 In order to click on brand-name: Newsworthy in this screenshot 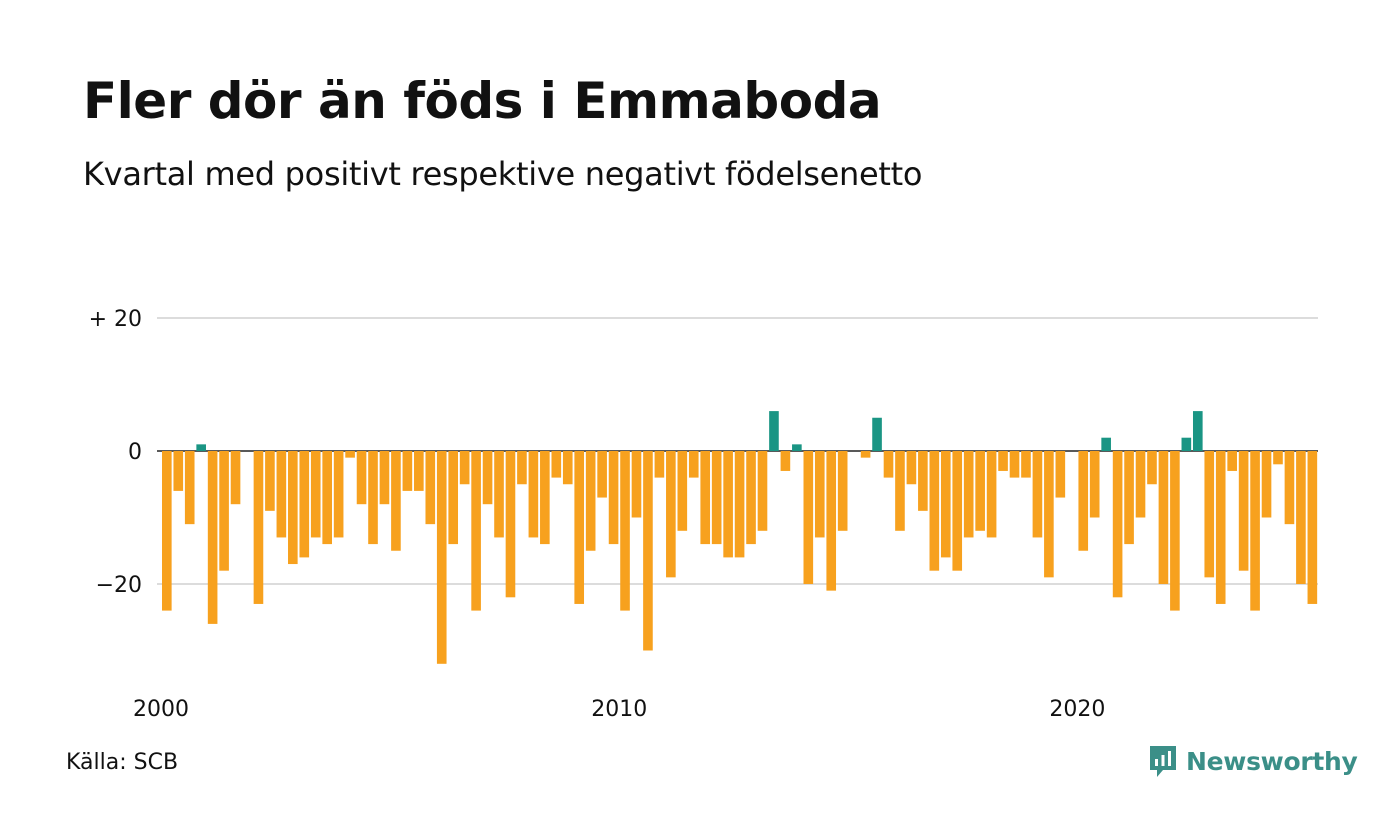, I will do `click(1272, 761)`.